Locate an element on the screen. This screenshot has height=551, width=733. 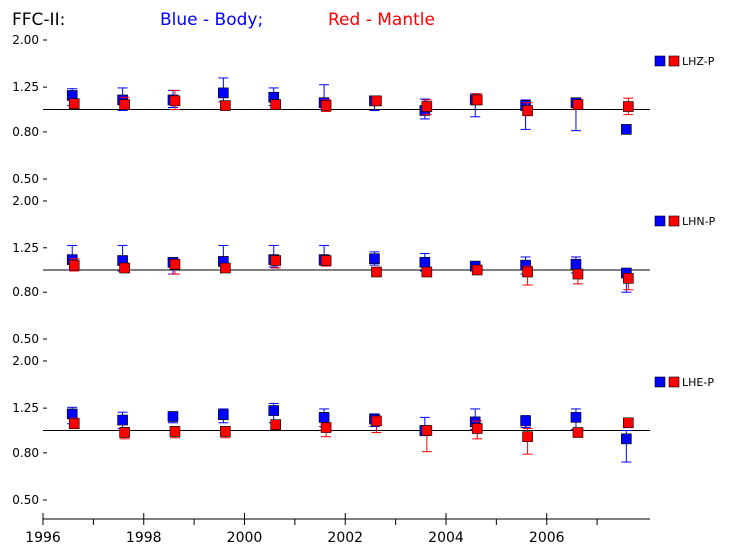
x-tick-label: 2006 is located at coordinates (547, 538).